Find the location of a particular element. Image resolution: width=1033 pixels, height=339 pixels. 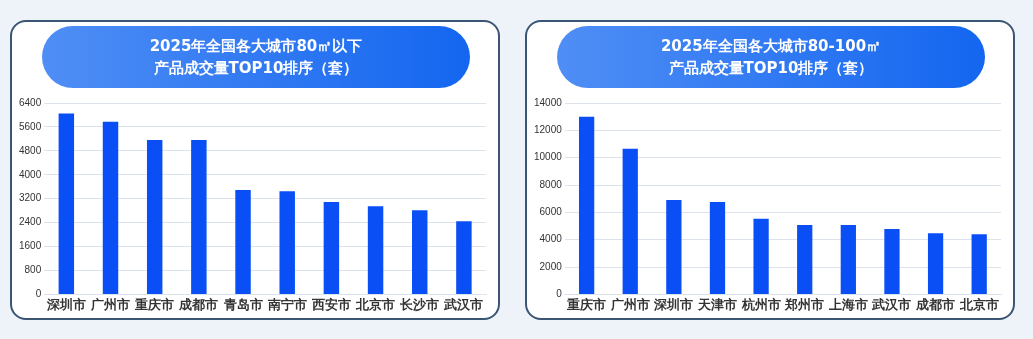

y-tick-label: 2400 is located at coordinates (30, 222).